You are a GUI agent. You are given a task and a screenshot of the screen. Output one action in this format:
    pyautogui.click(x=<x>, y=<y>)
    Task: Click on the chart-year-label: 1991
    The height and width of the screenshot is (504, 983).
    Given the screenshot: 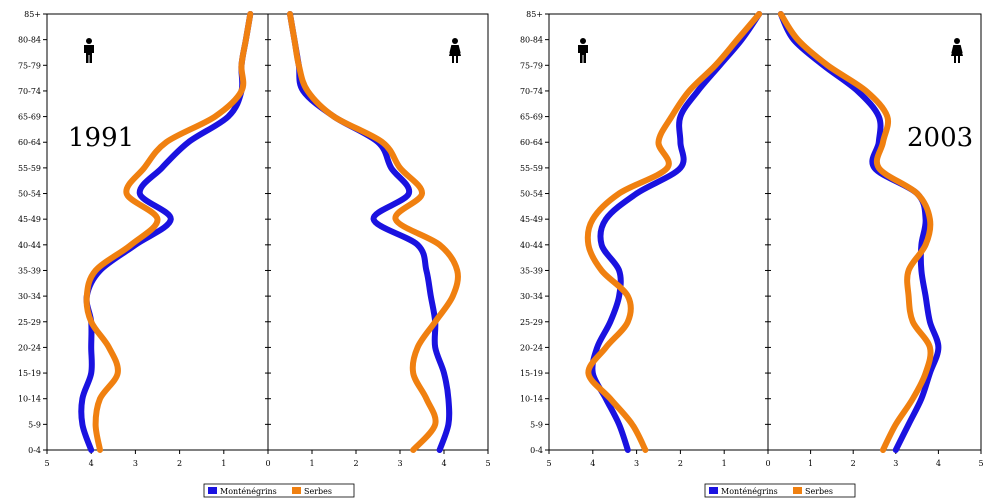 What is the action you would take?
    pyautogui.click(x=101, y=138)
    